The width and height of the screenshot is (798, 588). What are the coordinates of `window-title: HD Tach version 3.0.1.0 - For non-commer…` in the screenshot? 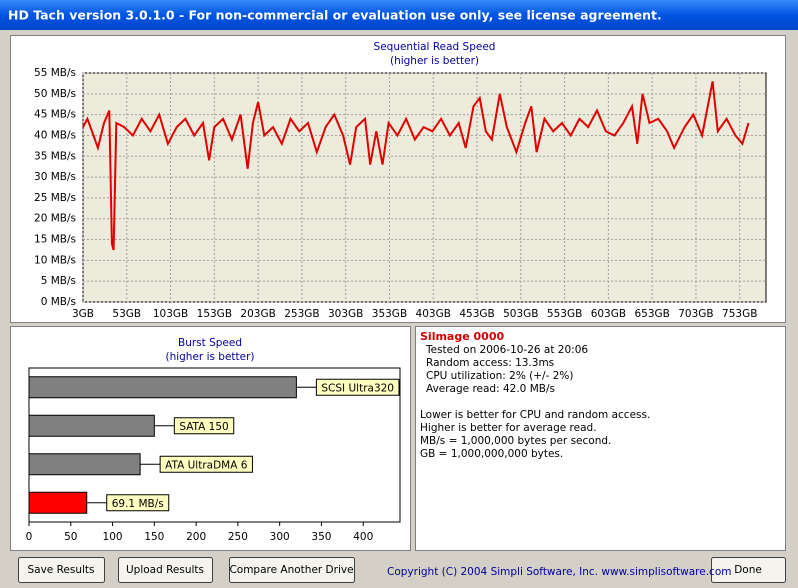 It's located at (335, 15).